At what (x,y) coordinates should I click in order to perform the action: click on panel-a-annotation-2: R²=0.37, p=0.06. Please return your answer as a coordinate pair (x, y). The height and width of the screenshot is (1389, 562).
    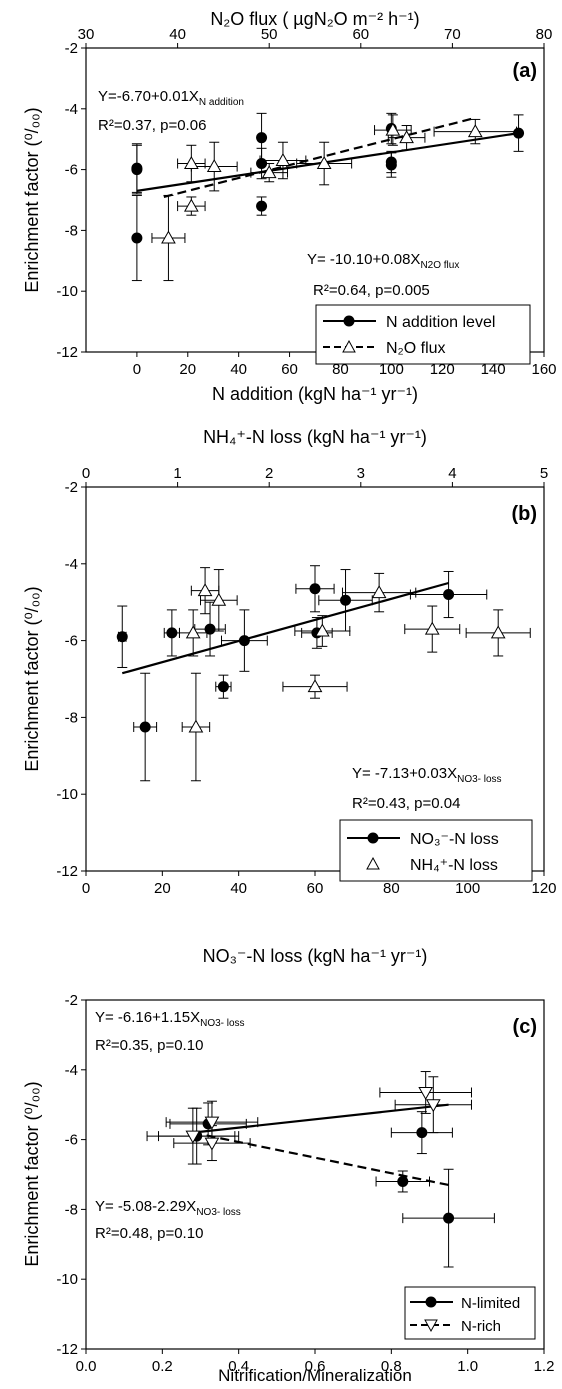
    Looking at the image, I should click on (152, 125).